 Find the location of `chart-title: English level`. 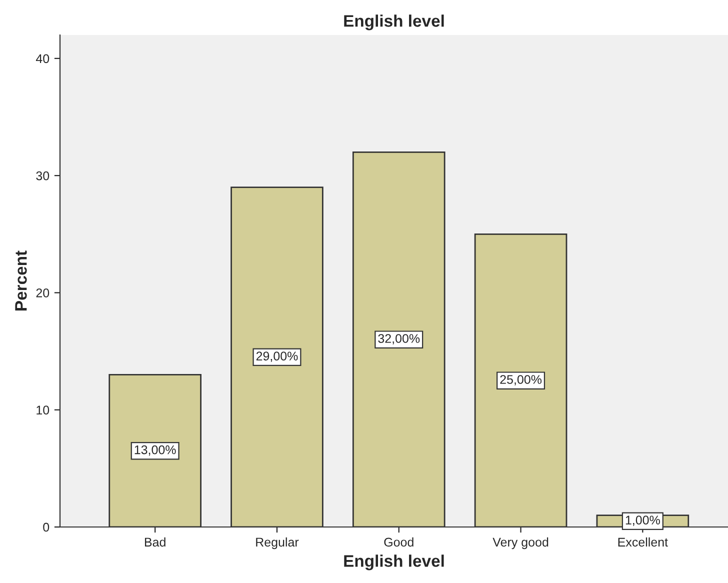

chart-title: English level is located at coordinates (394, 22).